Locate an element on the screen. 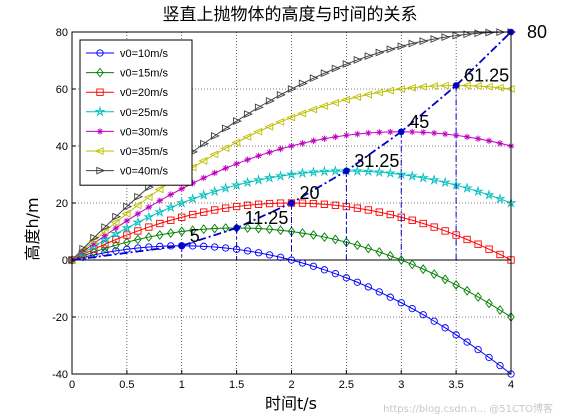  x-tick-label: 2.5 is located at coordinates (346, 385).